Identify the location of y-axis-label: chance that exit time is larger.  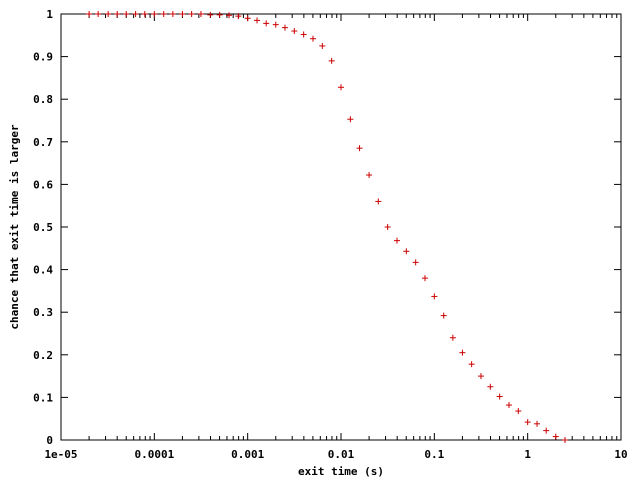
(14, 227).